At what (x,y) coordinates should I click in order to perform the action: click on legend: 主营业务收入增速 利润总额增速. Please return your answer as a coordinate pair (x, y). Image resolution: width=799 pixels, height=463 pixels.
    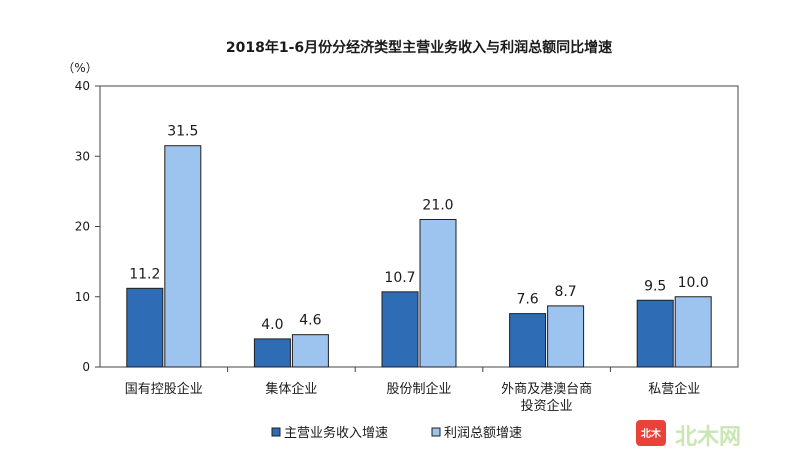
    Looking at the image, I should click on (396, 433).